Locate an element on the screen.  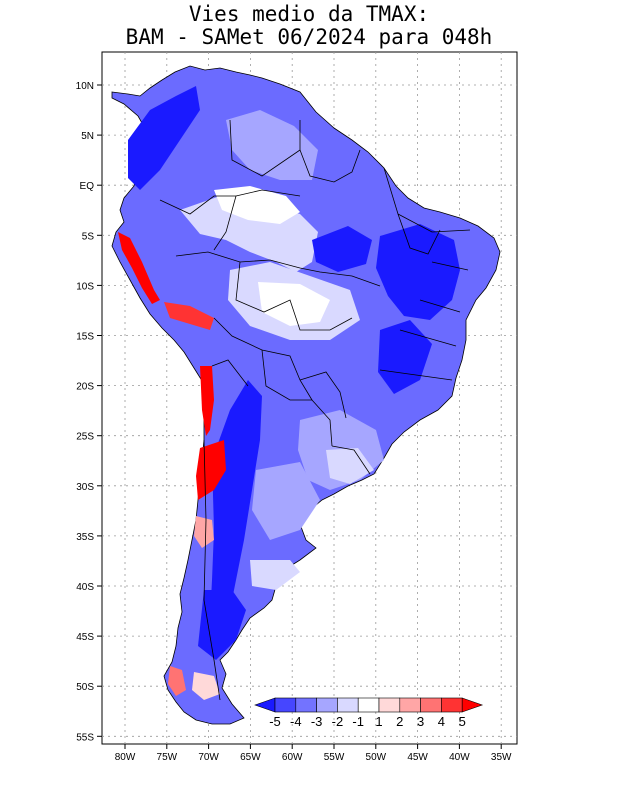
longitude-label: 50W is located at coordinates (376, 757).